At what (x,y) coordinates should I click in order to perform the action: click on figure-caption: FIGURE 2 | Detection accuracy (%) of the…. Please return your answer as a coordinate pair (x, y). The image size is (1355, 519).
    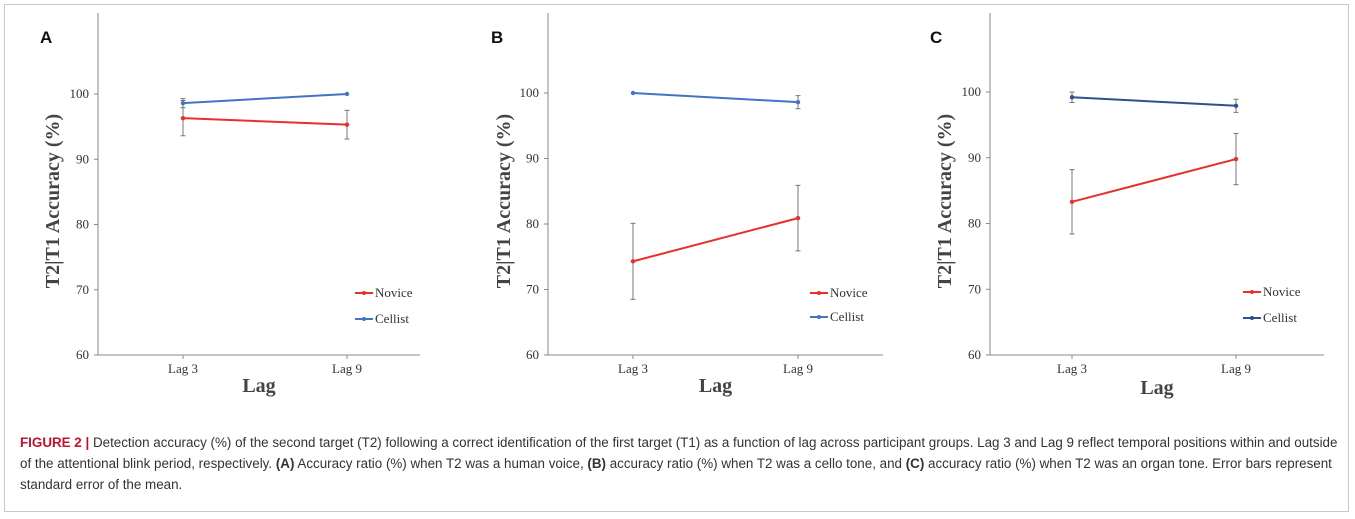
    Looking at the image, I should click on (679, 463).